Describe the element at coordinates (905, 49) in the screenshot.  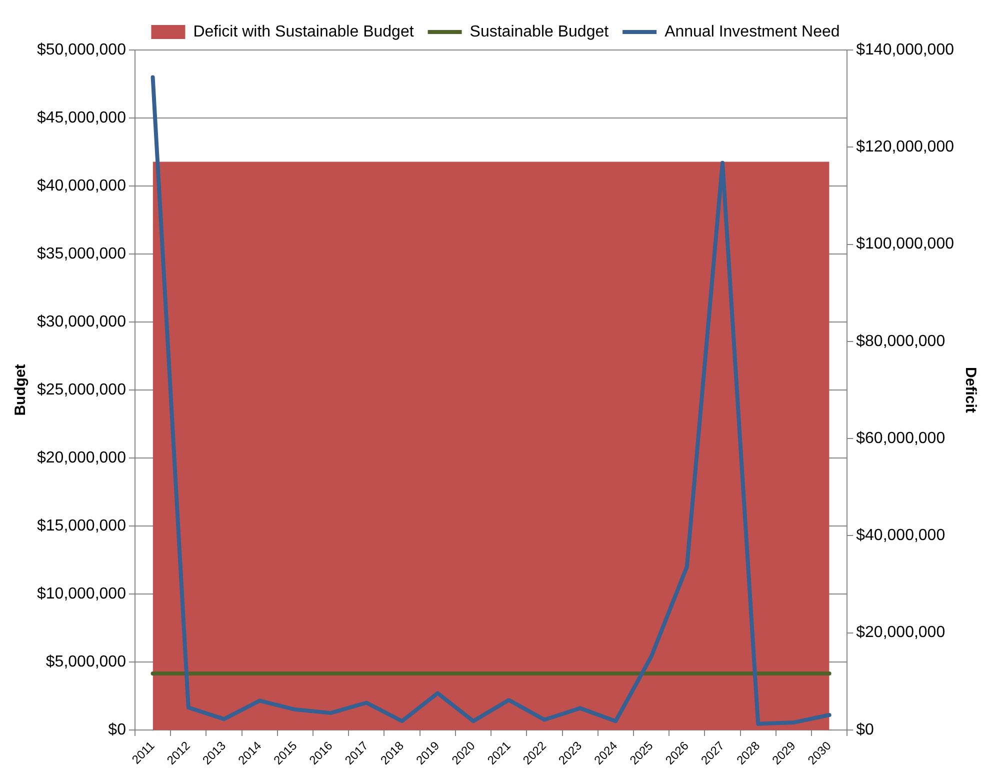
I see `y2-tick-label: $140,000,000` at that location.